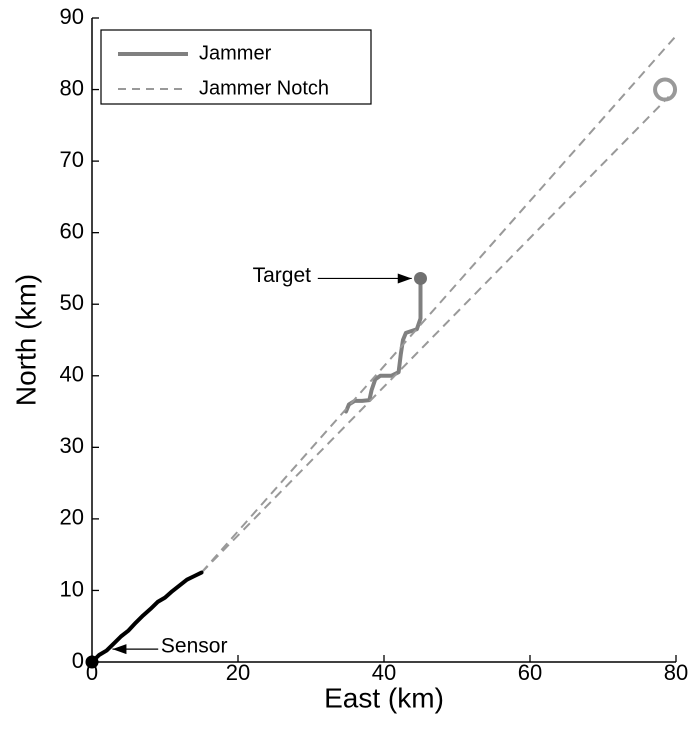  What do you see at coordinates (420, 278) in the screenshot?
I see `target-marker` at bounding box center [420, 278].